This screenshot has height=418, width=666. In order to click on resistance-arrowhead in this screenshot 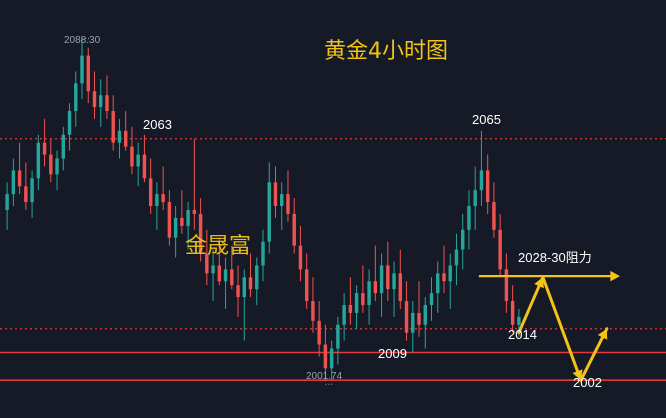, I will do `click(615, 276)`.